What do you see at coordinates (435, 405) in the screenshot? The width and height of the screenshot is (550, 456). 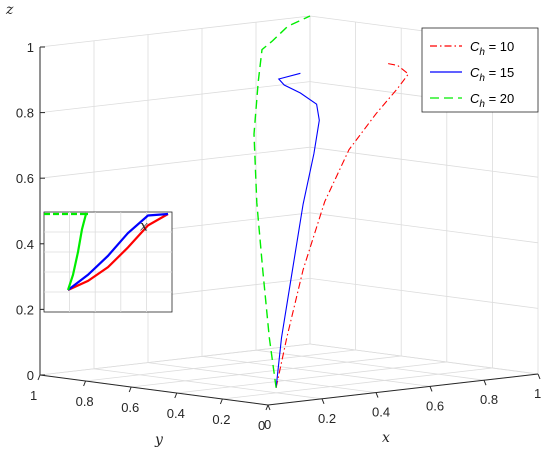 I see `x-tick-label: 0.6` at bounding box center [435, 405].